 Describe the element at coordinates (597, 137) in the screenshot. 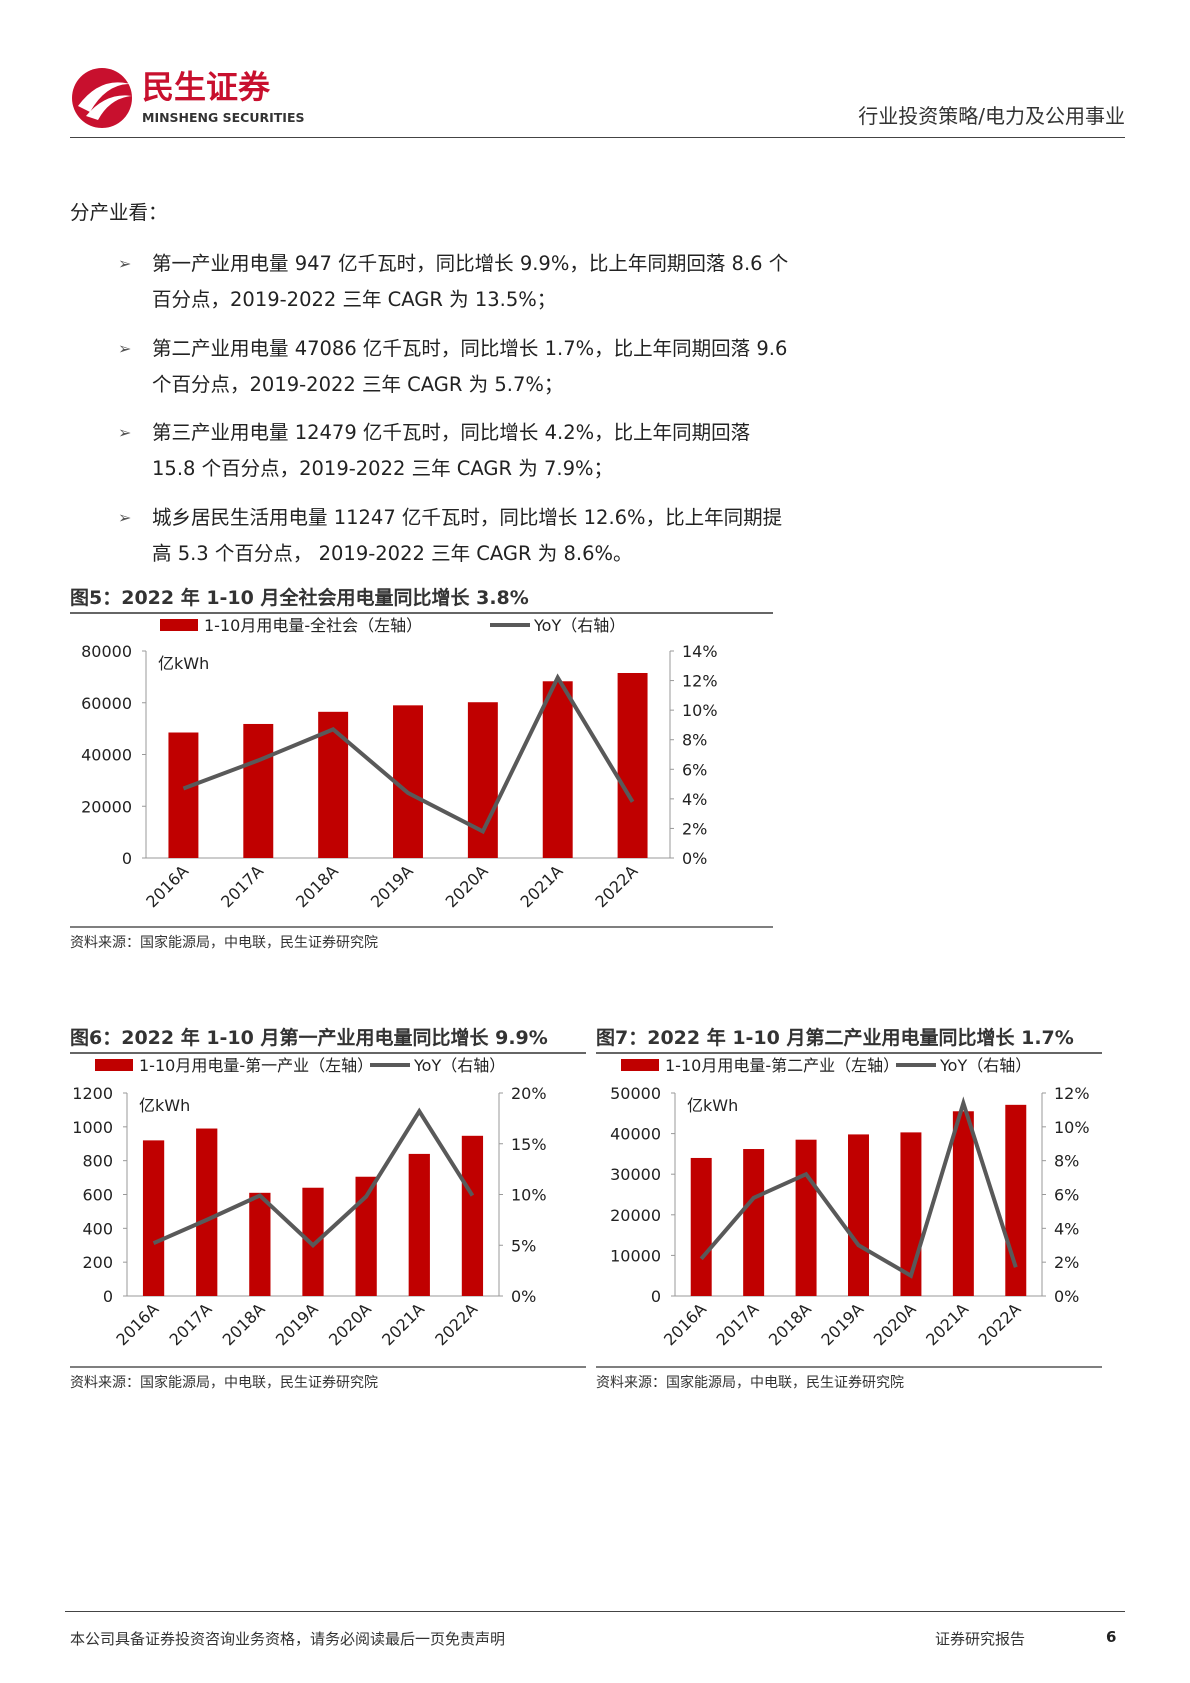

I see `header-rule` at that location.